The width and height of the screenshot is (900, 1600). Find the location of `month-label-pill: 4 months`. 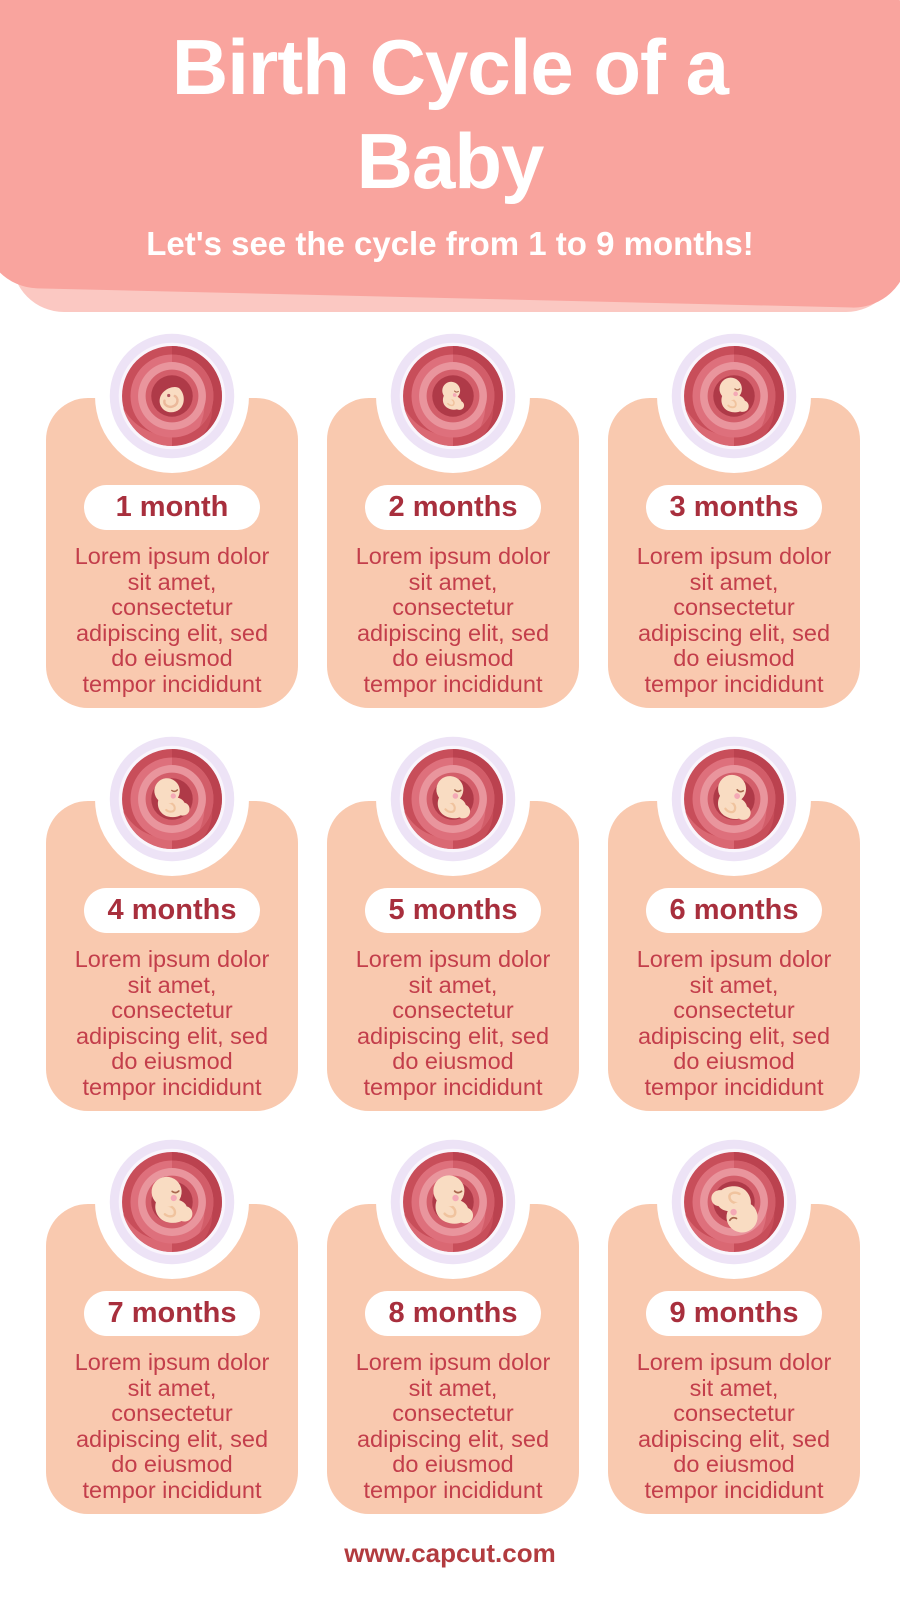

month-label-pill: 4 months is located at coordinates (172, 910).